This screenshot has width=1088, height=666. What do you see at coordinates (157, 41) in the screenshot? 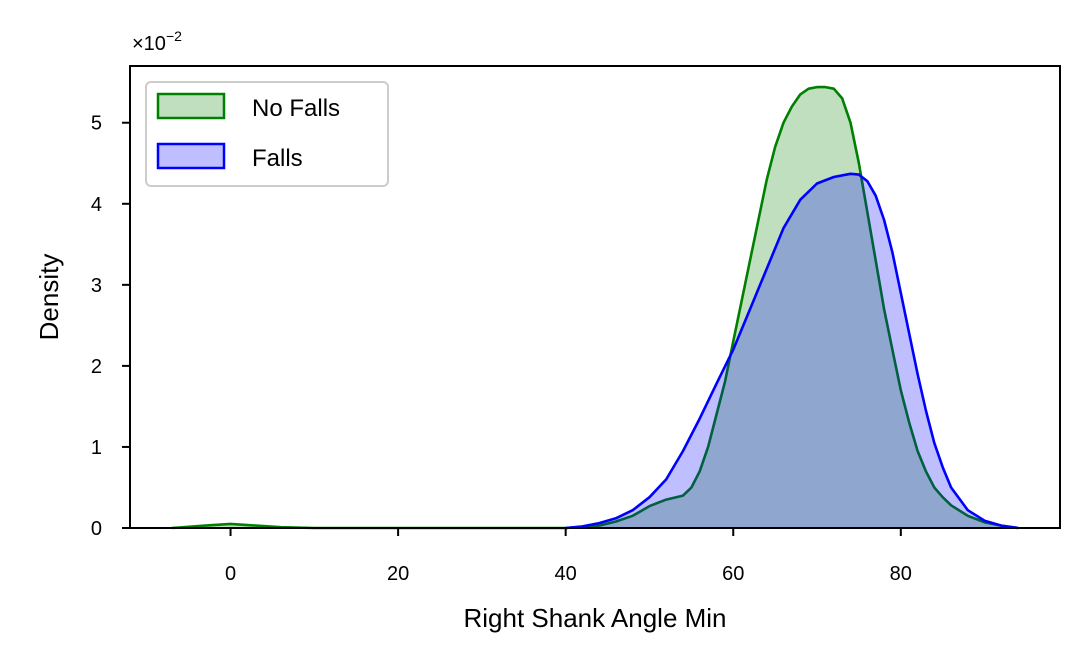
I see `y-multiplier-label: ×10⁻²` at bounding box center [157, 41].